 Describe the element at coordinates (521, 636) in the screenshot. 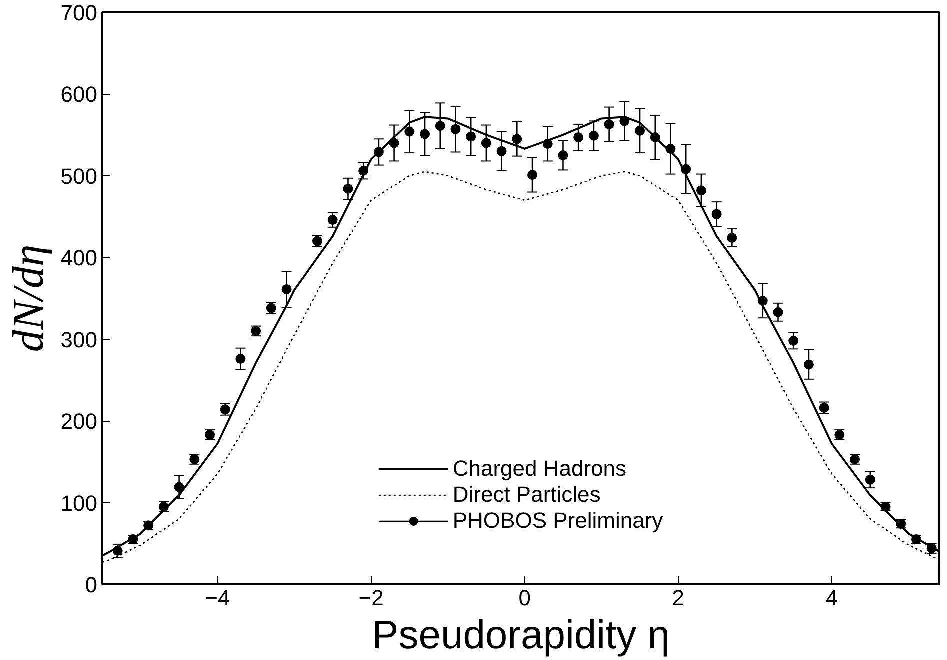

I see `x-axis-title: Pseudorapidity η` at that location.